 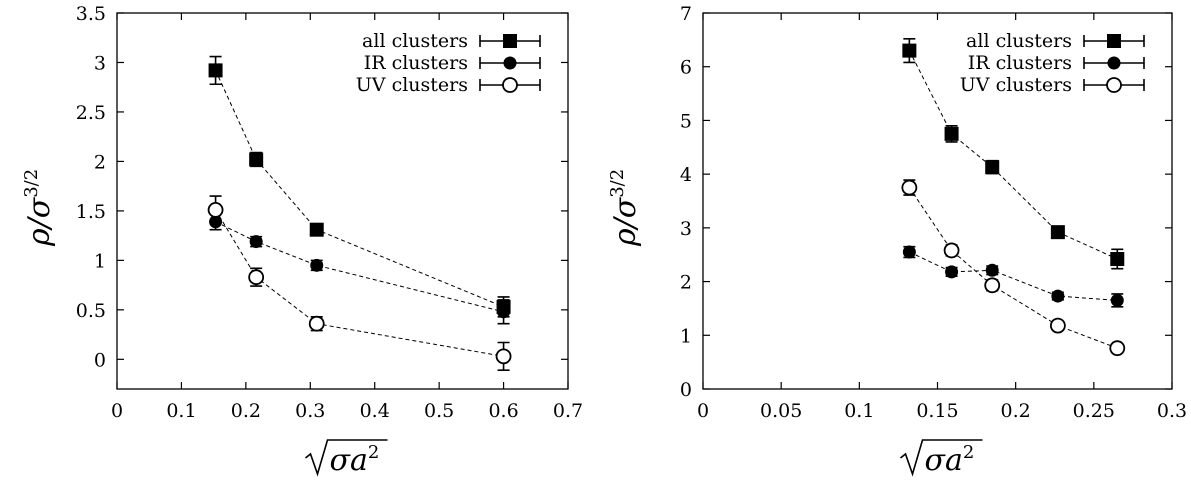 What do you see at coordinates (91, 311) in the screenshot?
I see `y-tick-label: 0.5` at bounding box center [91, 311].